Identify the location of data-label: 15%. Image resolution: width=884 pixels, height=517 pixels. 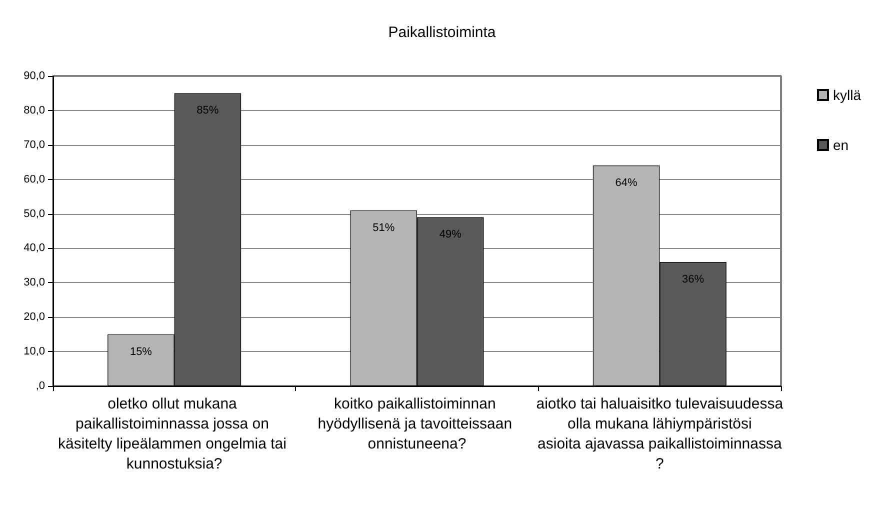
(141, 352).